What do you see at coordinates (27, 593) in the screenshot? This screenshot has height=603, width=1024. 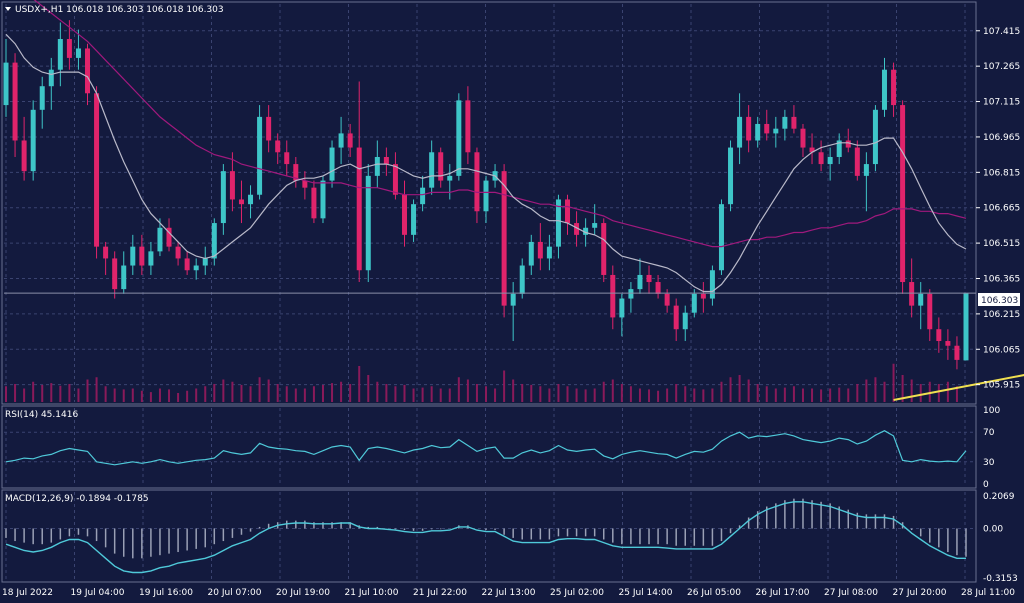 I see `time-tick-label: 18 Jul 2022` at bounding box center [27, 593].